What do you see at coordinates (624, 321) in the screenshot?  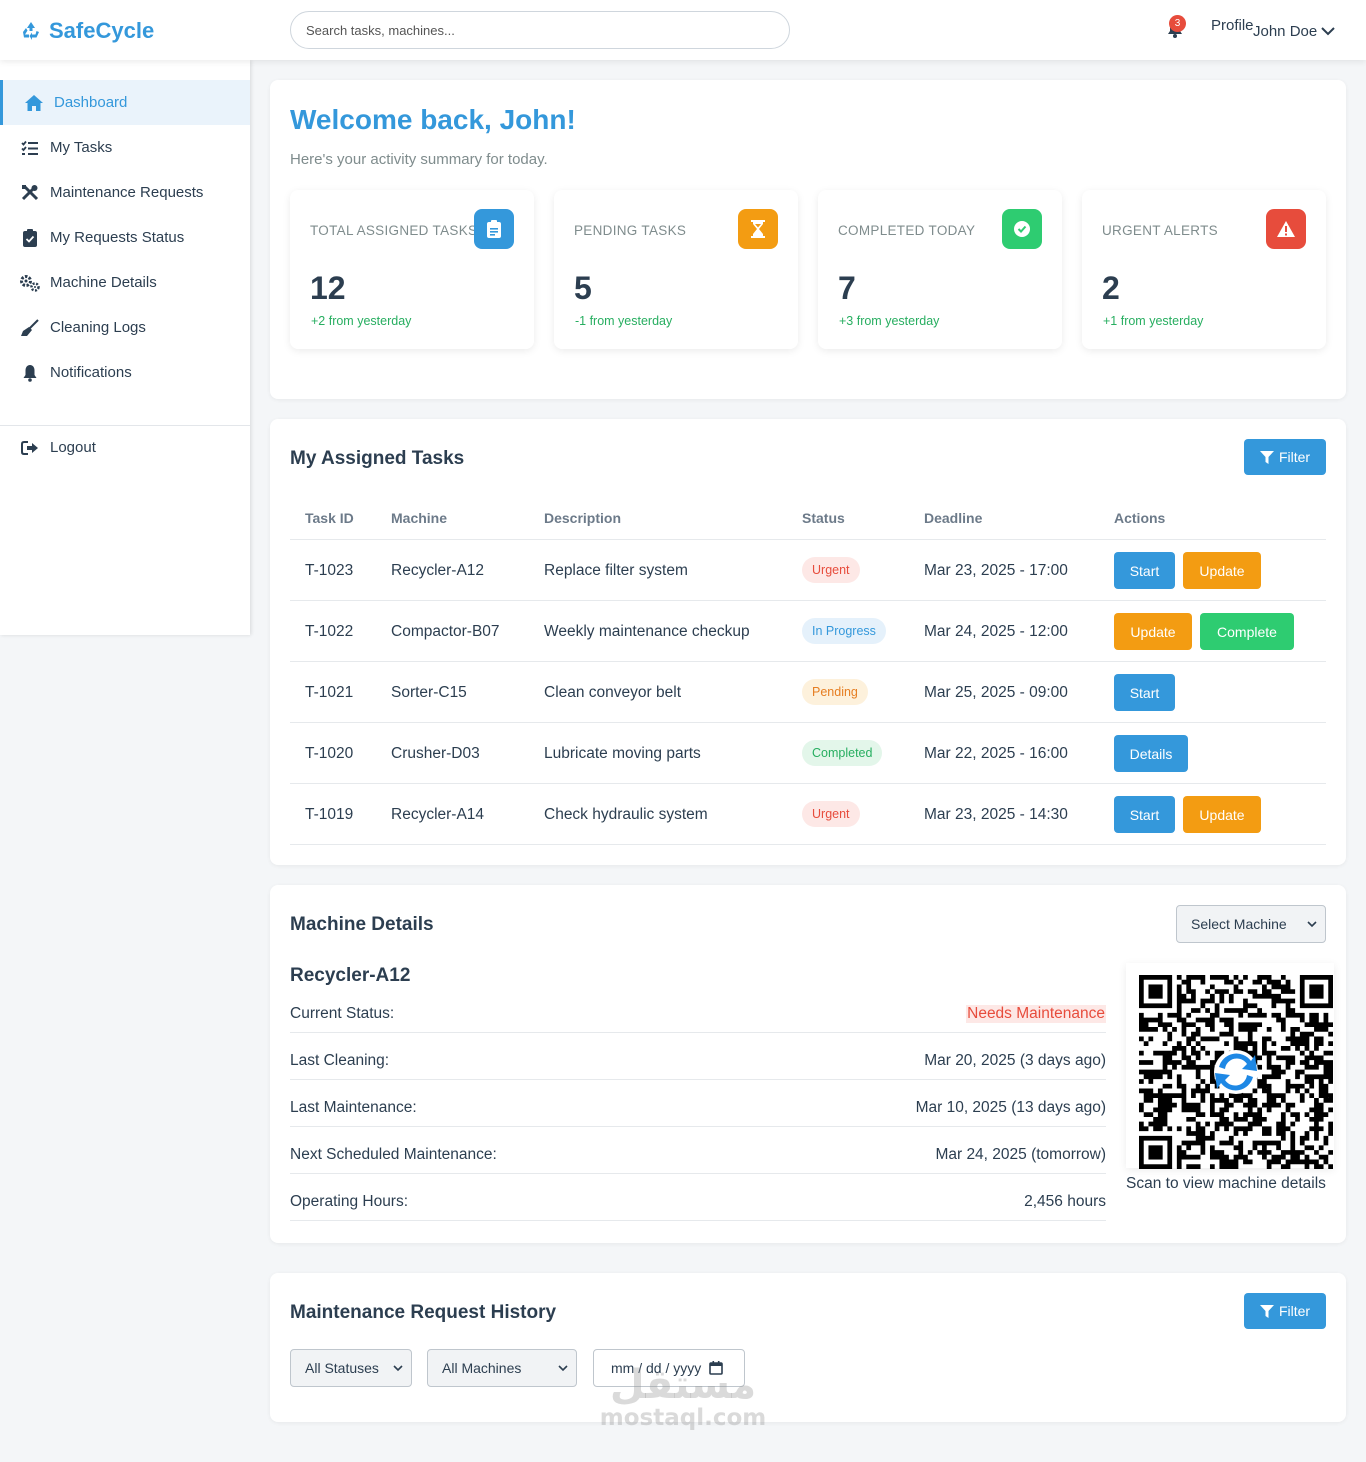 I see `stat-change: -1 from yesterday` at bounding box center [624, 321].